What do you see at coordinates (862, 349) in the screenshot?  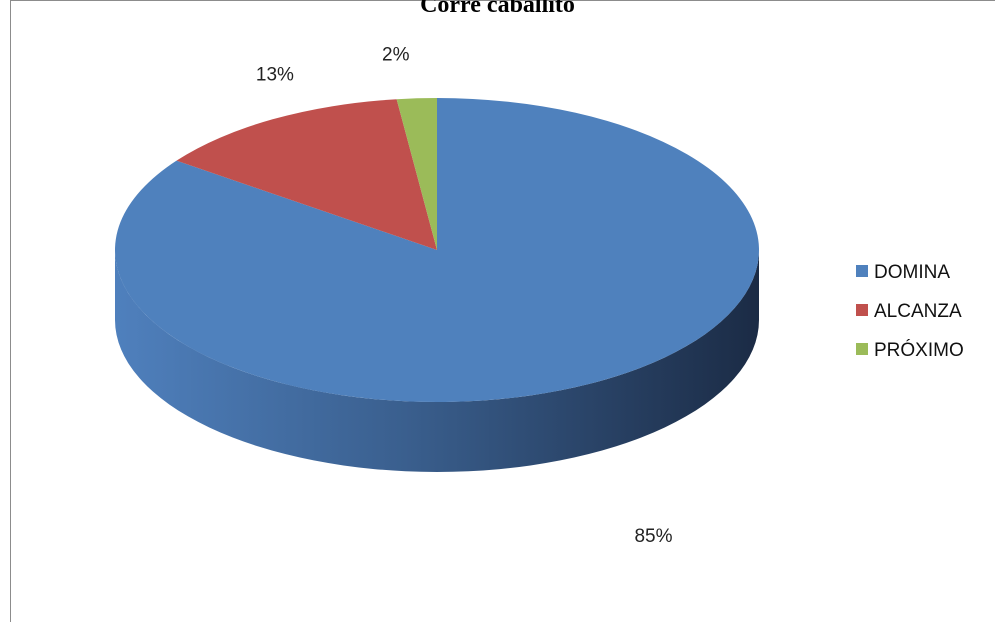 I see `legend-swatch-proximo` at bounding box center [862, 349].